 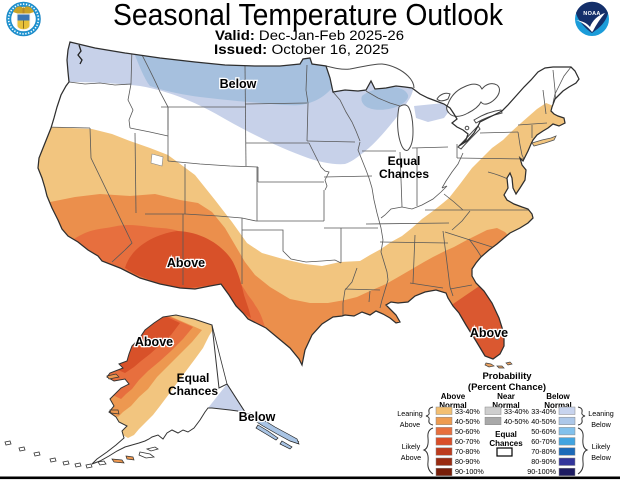 I want to click on svg-text: Near, so click(x=506, y=396).